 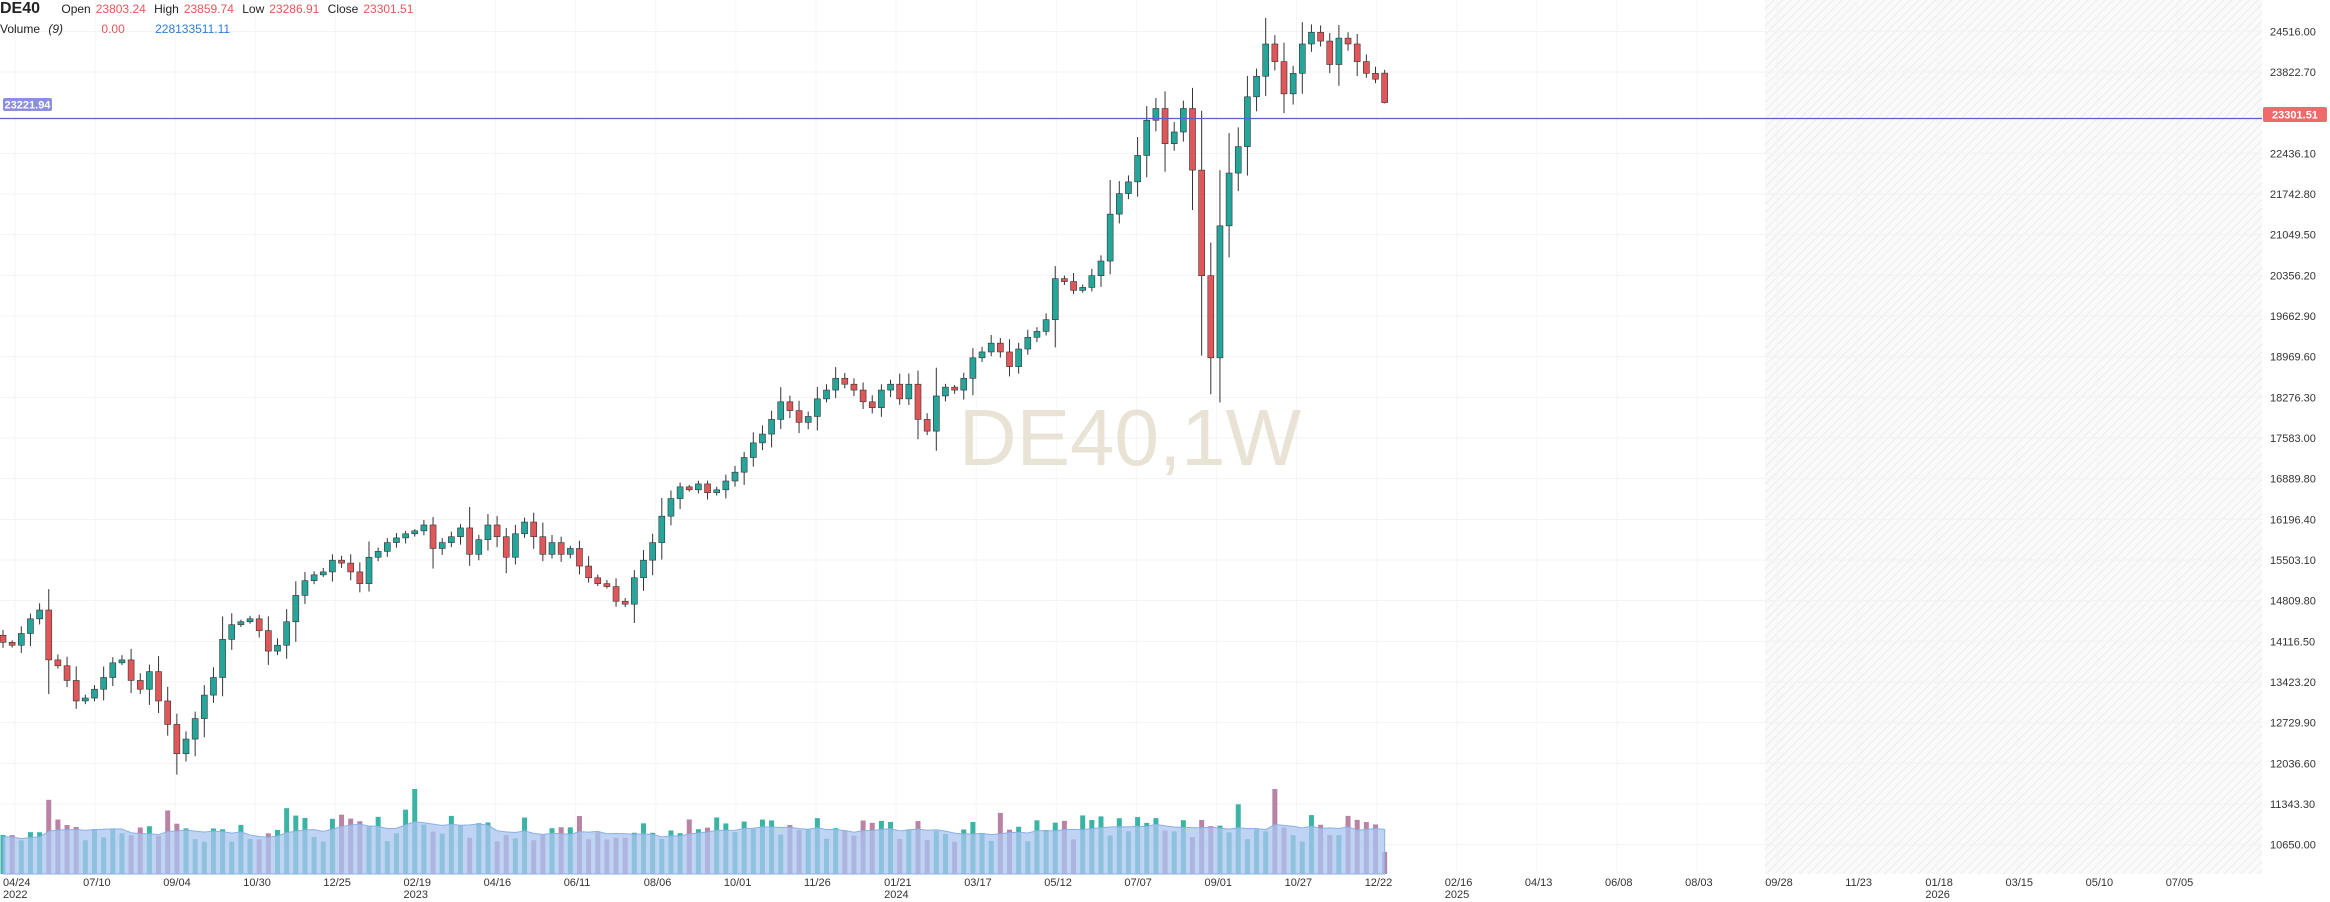 What do you see at coordinates (2293, 480) in the screenshot?
I see `price-tick-label: 16889.80` at bounding box center [2293, 480].